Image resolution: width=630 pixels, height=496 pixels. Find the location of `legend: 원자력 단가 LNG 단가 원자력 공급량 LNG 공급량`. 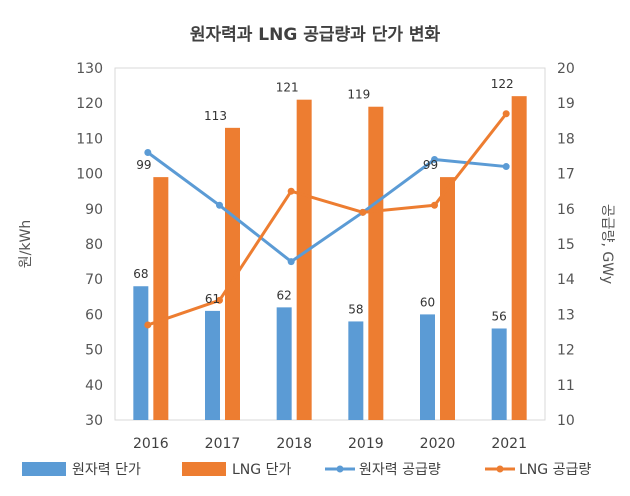

legend: 원자력 단가 LNG 단가 원자력 공급량 LNG 공급량 is located at coordinates (306, 470).